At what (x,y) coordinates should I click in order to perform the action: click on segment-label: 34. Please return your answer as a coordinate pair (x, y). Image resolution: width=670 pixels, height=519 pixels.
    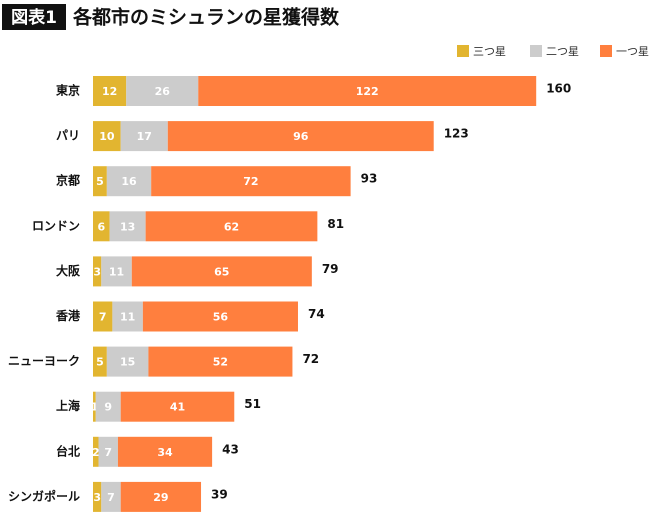
    Looking at the image, I should click on (165, 452).